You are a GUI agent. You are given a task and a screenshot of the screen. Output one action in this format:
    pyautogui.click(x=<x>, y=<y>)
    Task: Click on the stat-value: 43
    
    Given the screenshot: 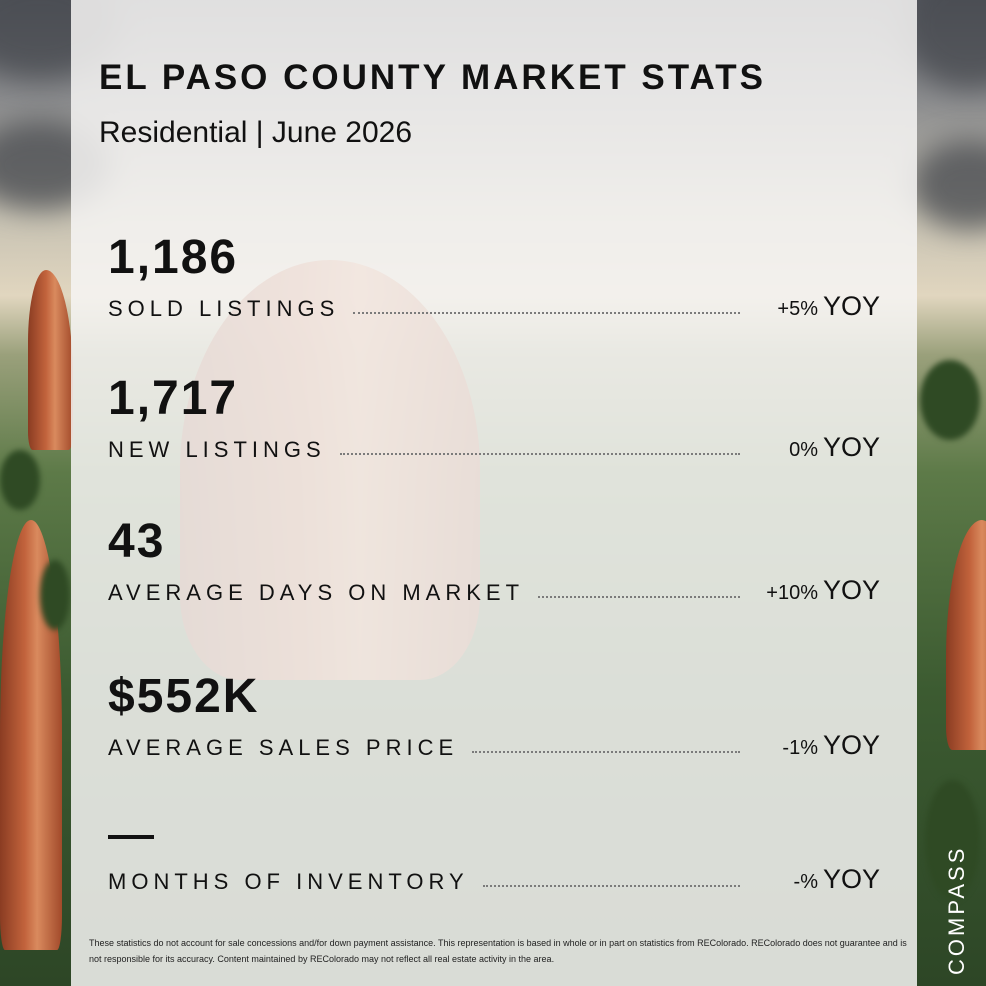 What is the action you would take?
    pyautogui.click(x=137, y=541)
    